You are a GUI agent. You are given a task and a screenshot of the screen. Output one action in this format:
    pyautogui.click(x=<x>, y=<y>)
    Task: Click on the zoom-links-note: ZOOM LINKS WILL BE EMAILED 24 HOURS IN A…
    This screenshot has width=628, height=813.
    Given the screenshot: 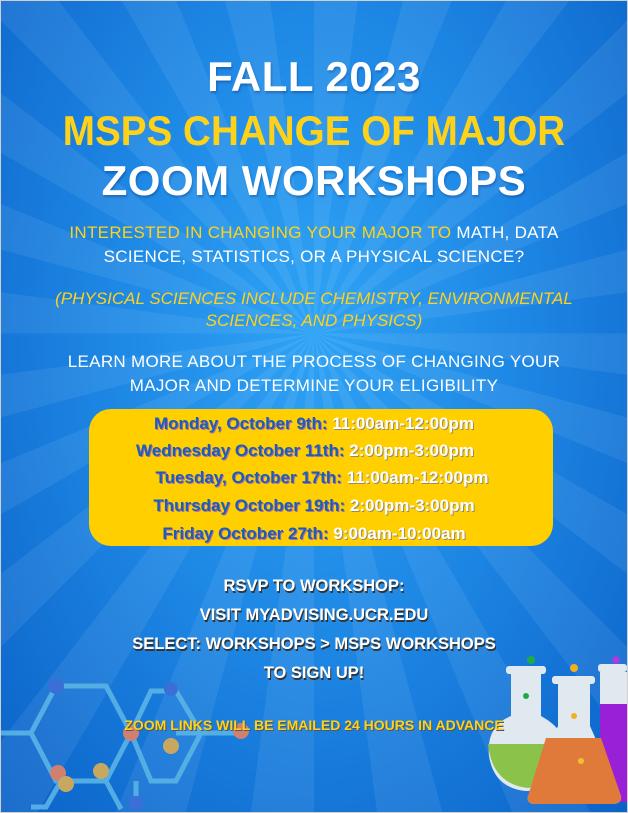 What is the action you would take?
    pyautogui.click(x=314, y=725)
    